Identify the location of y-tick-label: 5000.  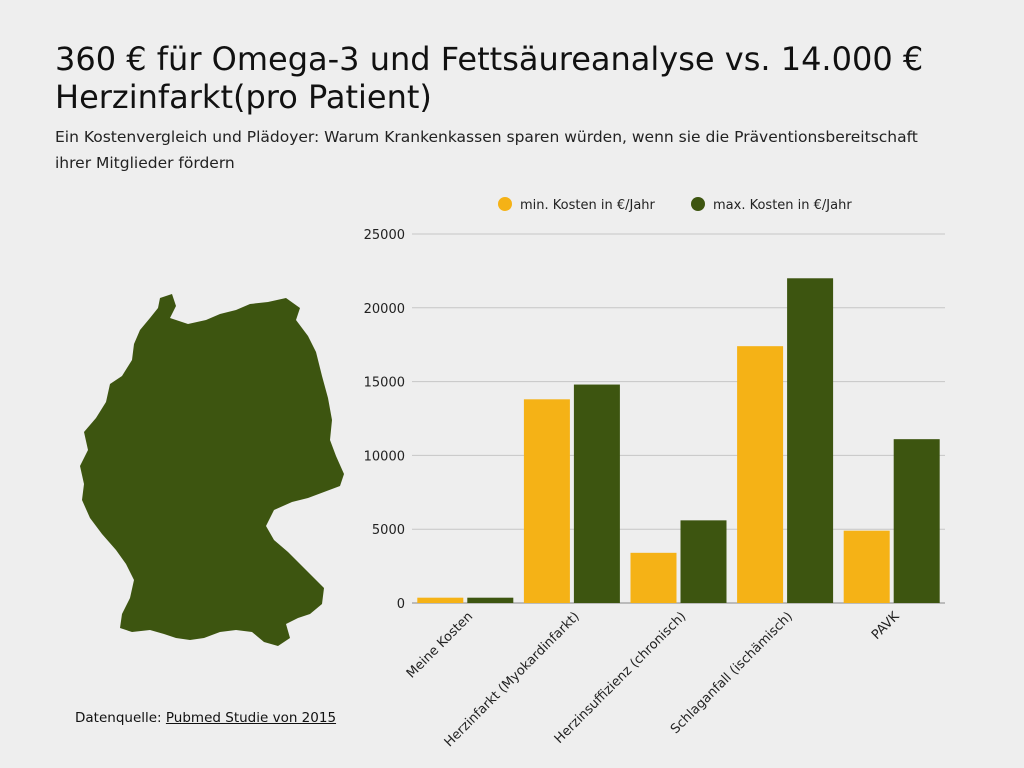
(388, 530).